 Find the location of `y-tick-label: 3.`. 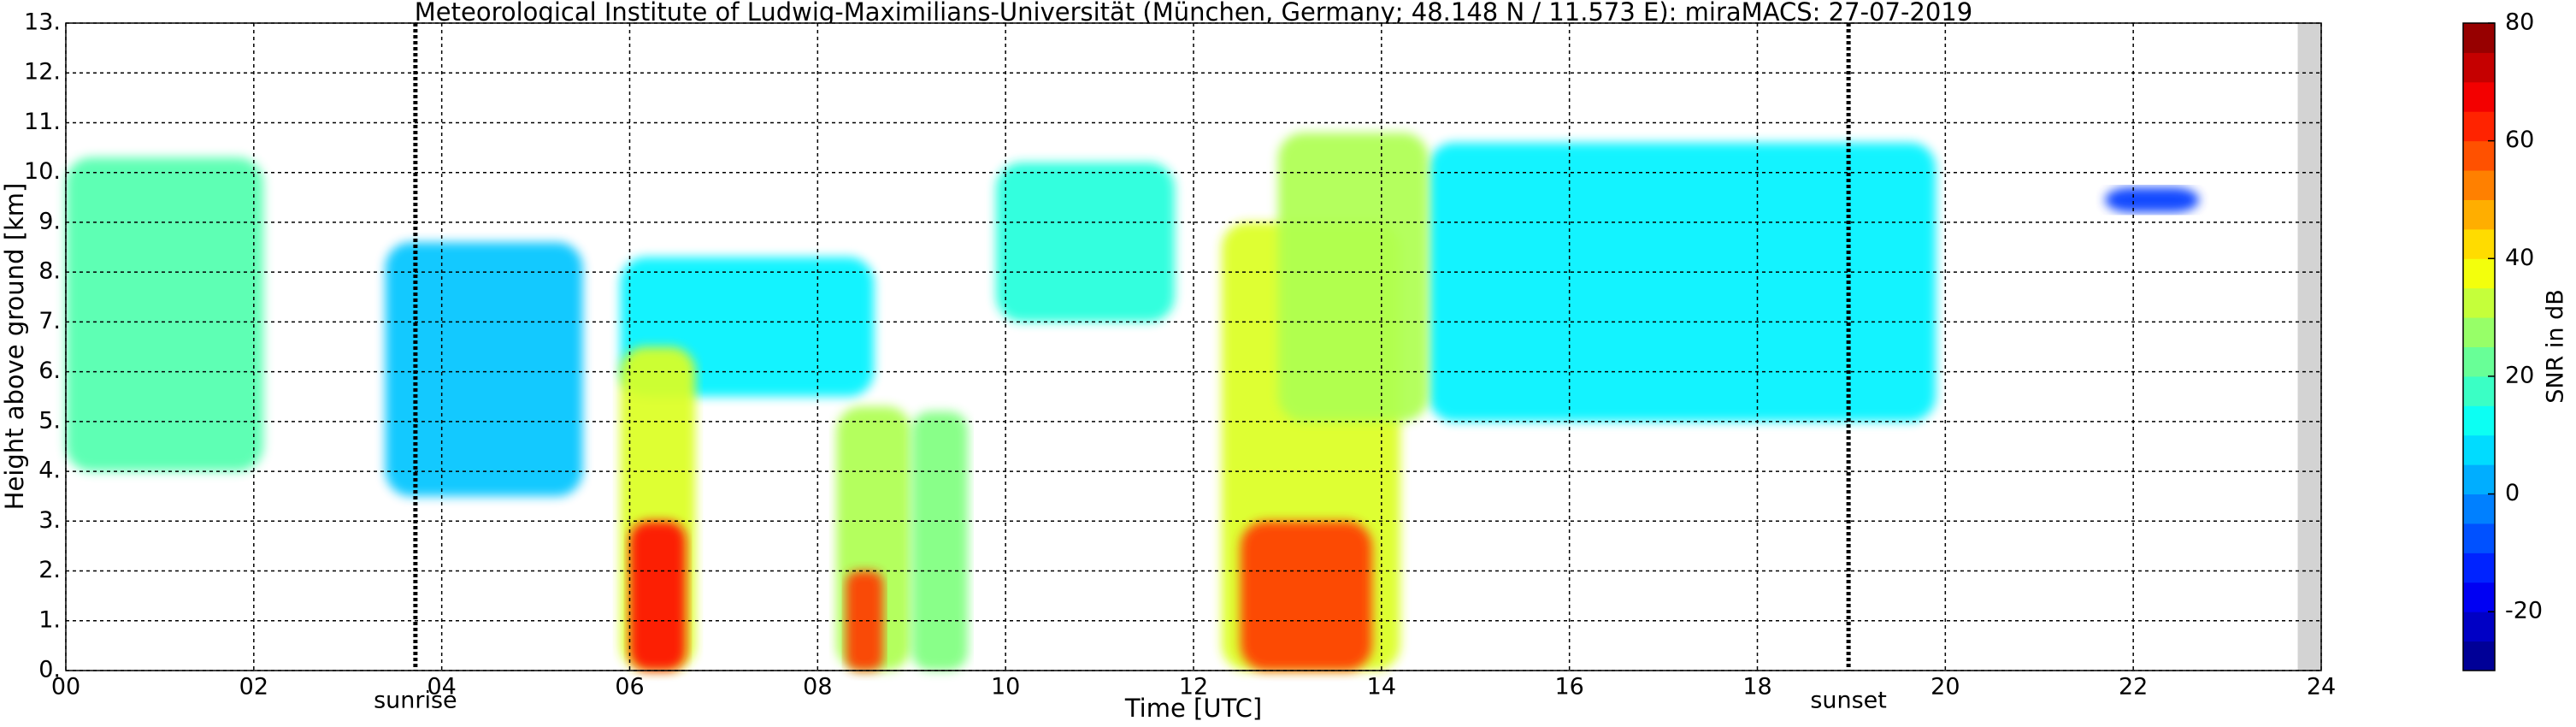

y-tick-label: 3. is located at coordinates (49, 520).